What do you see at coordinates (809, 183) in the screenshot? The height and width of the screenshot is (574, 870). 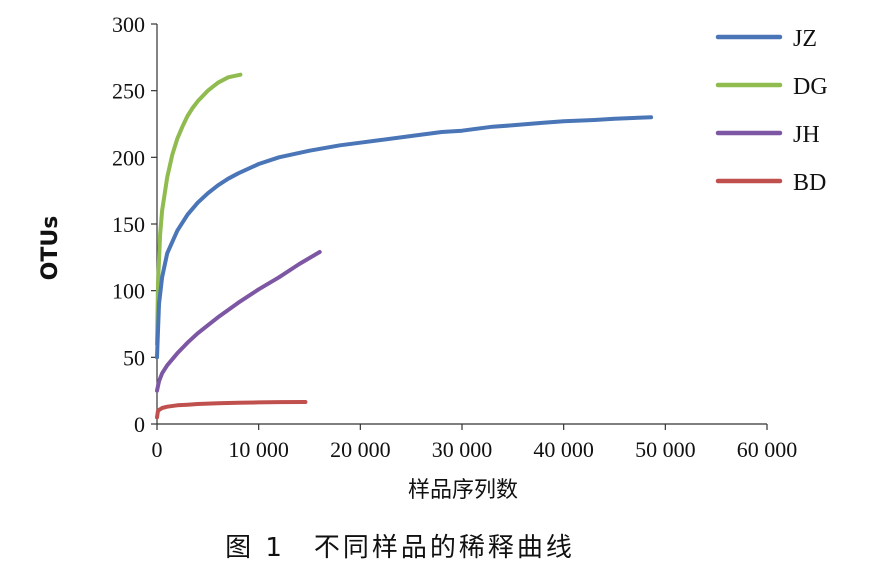 I see `legend-label-bd: BD` at bounding box center [809, 183].